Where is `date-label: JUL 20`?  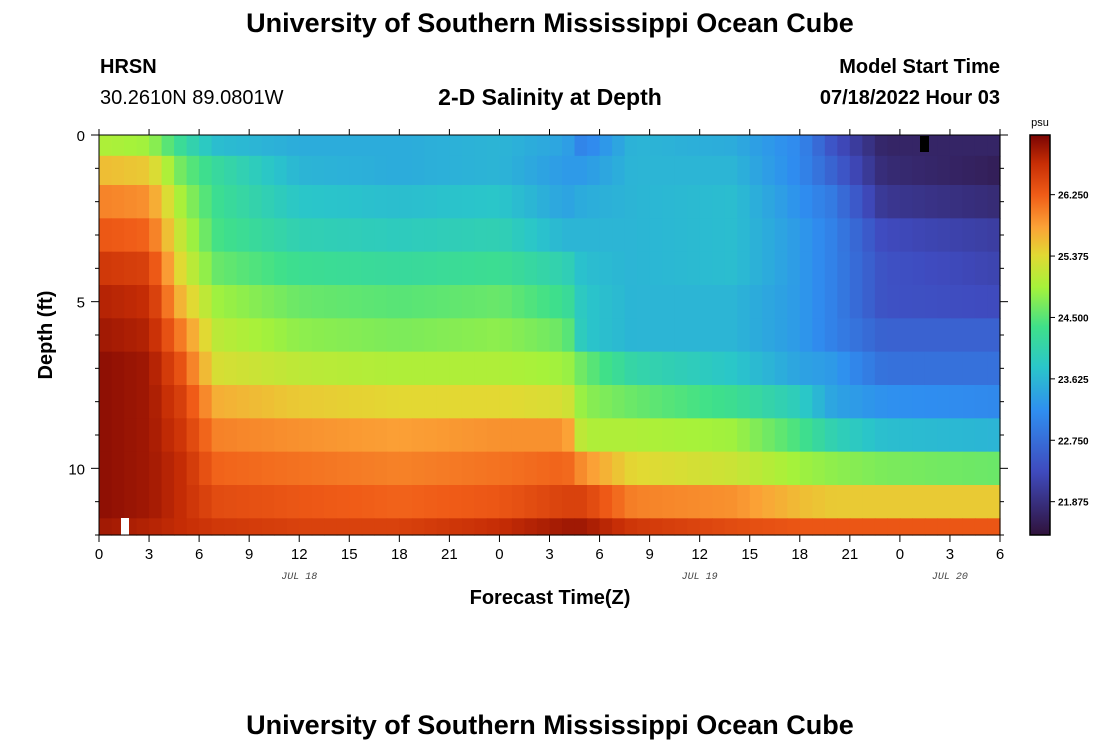
date-label: JUL 20 is located at coordinates (950, 577).